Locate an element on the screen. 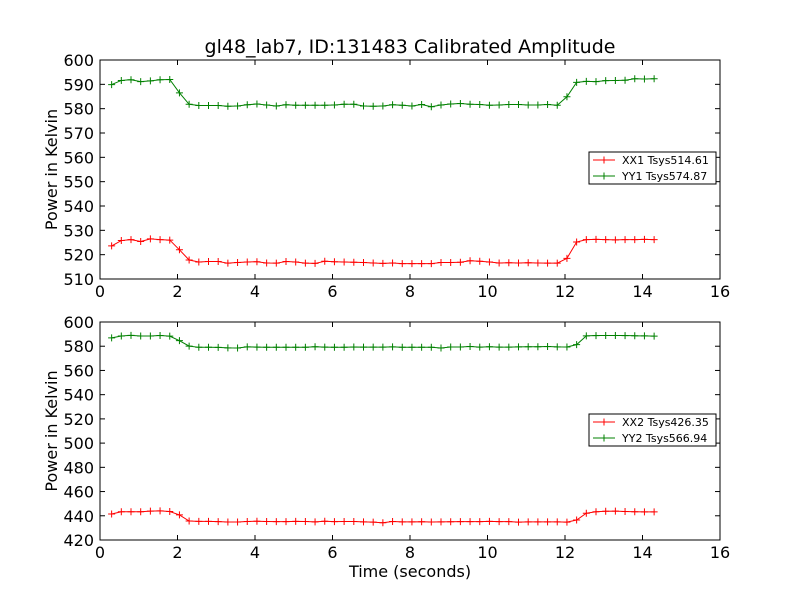 The width and height of the screenshot is (800, 600). y-axis-label: Power in Kelvin is located at coordinates (51, 169).